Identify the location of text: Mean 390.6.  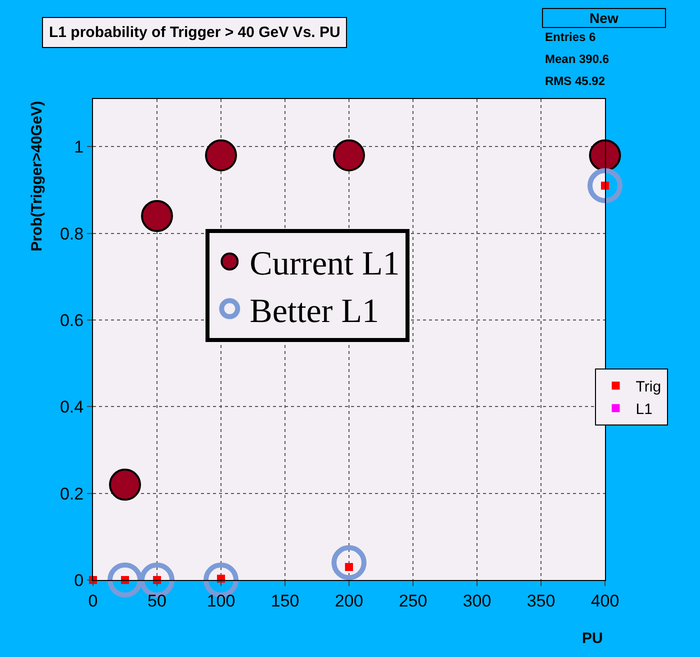
(577, 59).